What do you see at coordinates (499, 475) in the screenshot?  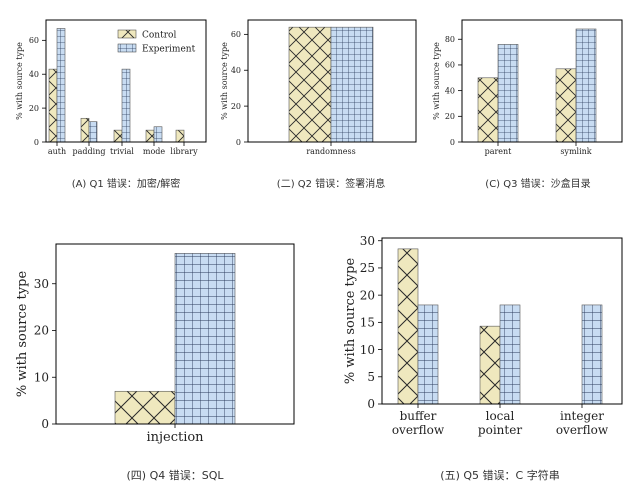 I see `caption-q5: (五) Q5 错误：C 字符串` at bounding box center [499, 475].